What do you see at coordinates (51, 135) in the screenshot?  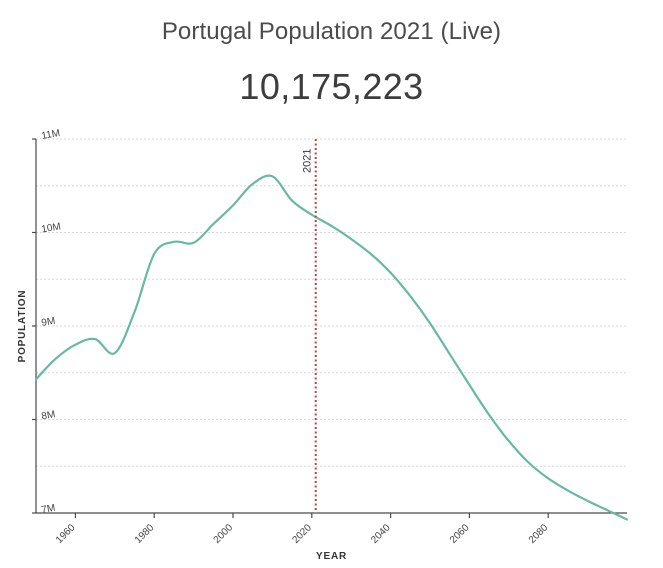 I see `y-tick-label: 11M` at bounding box center [51, 135].